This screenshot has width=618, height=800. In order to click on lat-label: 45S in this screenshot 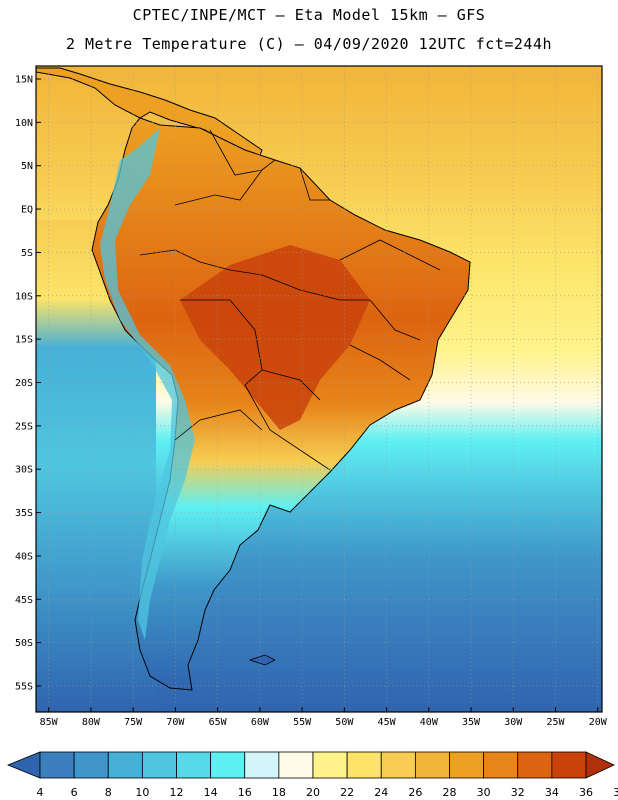, I will do `click(24, 600)`.